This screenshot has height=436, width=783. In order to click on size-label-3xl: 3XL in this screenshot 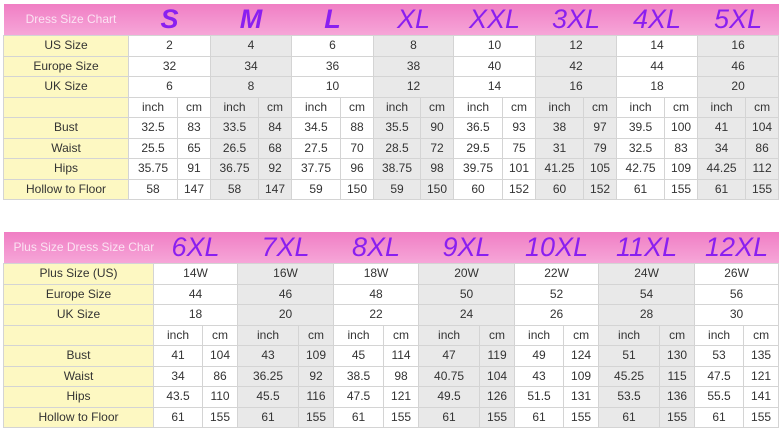, I will do `click(576, 20)`.